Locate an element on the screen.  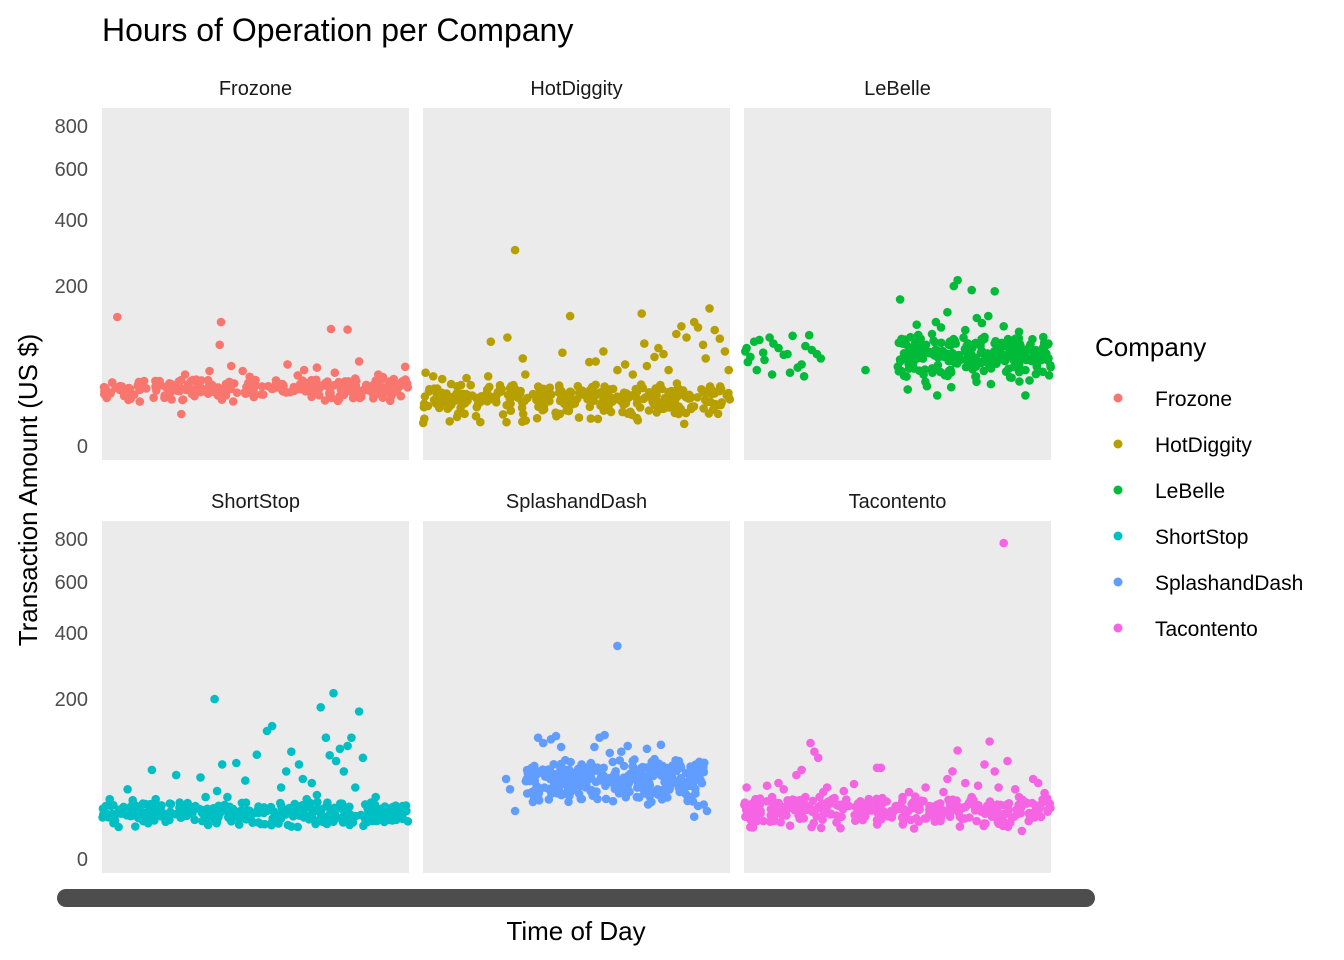
panel-background is located at coordinates (255, 284).